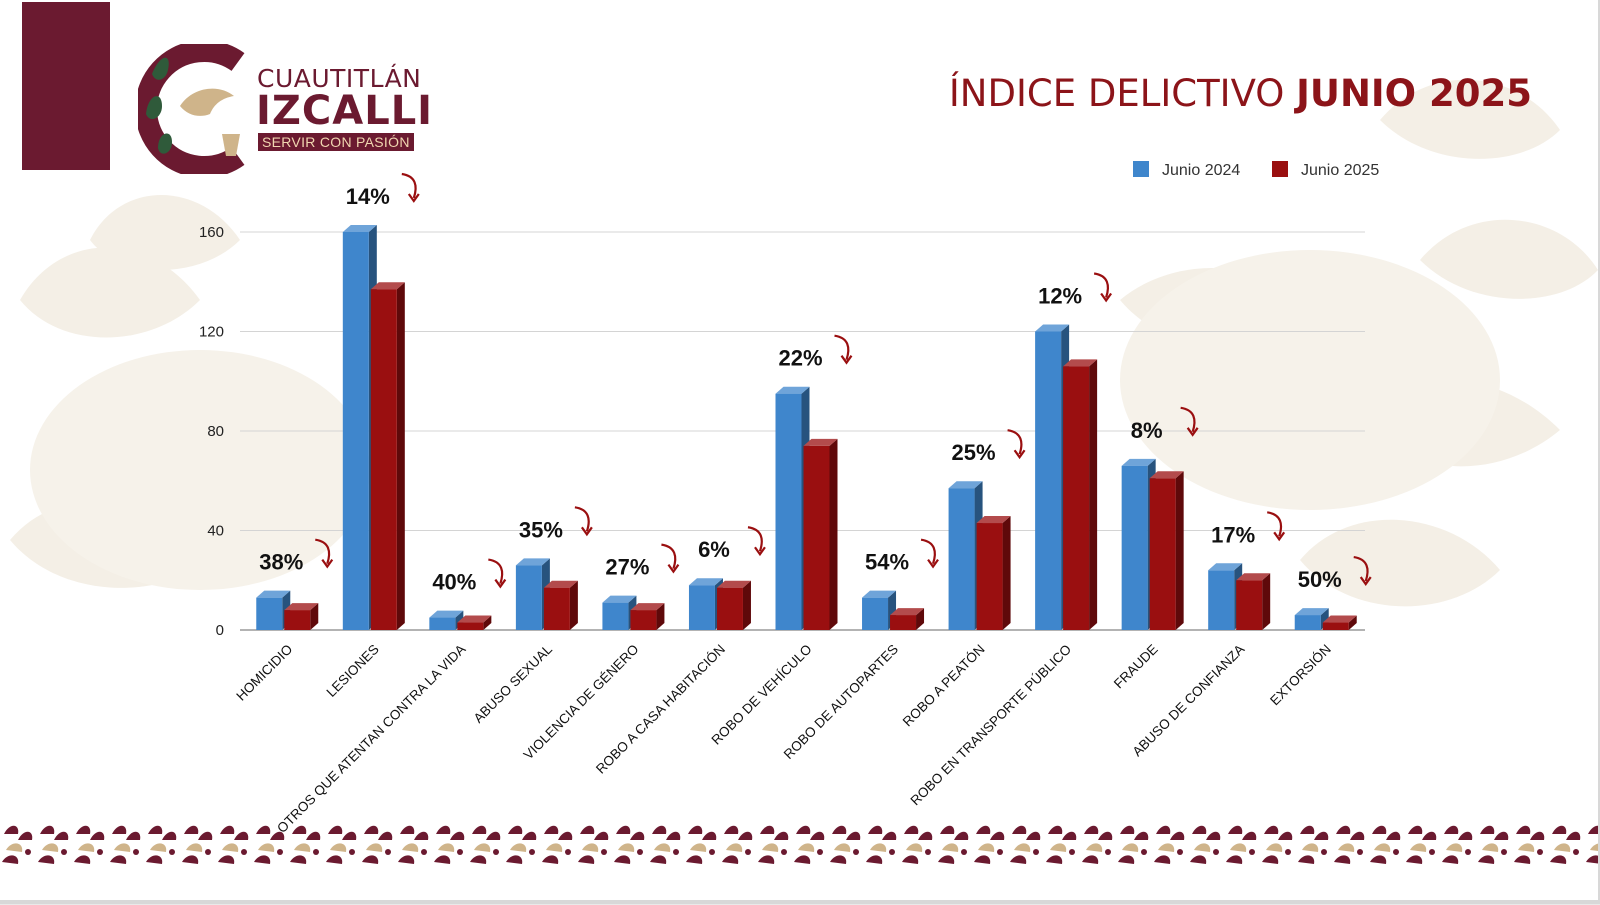 The image size is (1600, 905). I want to click on corner-color-block, so click(66, 86).